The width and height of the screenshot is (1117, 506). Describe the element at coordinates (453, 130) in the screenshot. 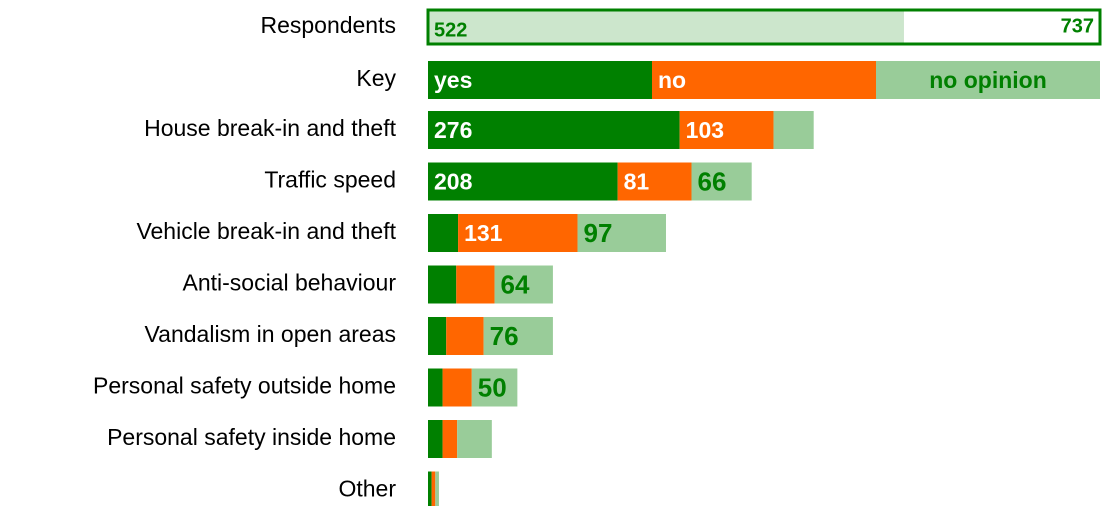

I see `value-label: 276` at that location.